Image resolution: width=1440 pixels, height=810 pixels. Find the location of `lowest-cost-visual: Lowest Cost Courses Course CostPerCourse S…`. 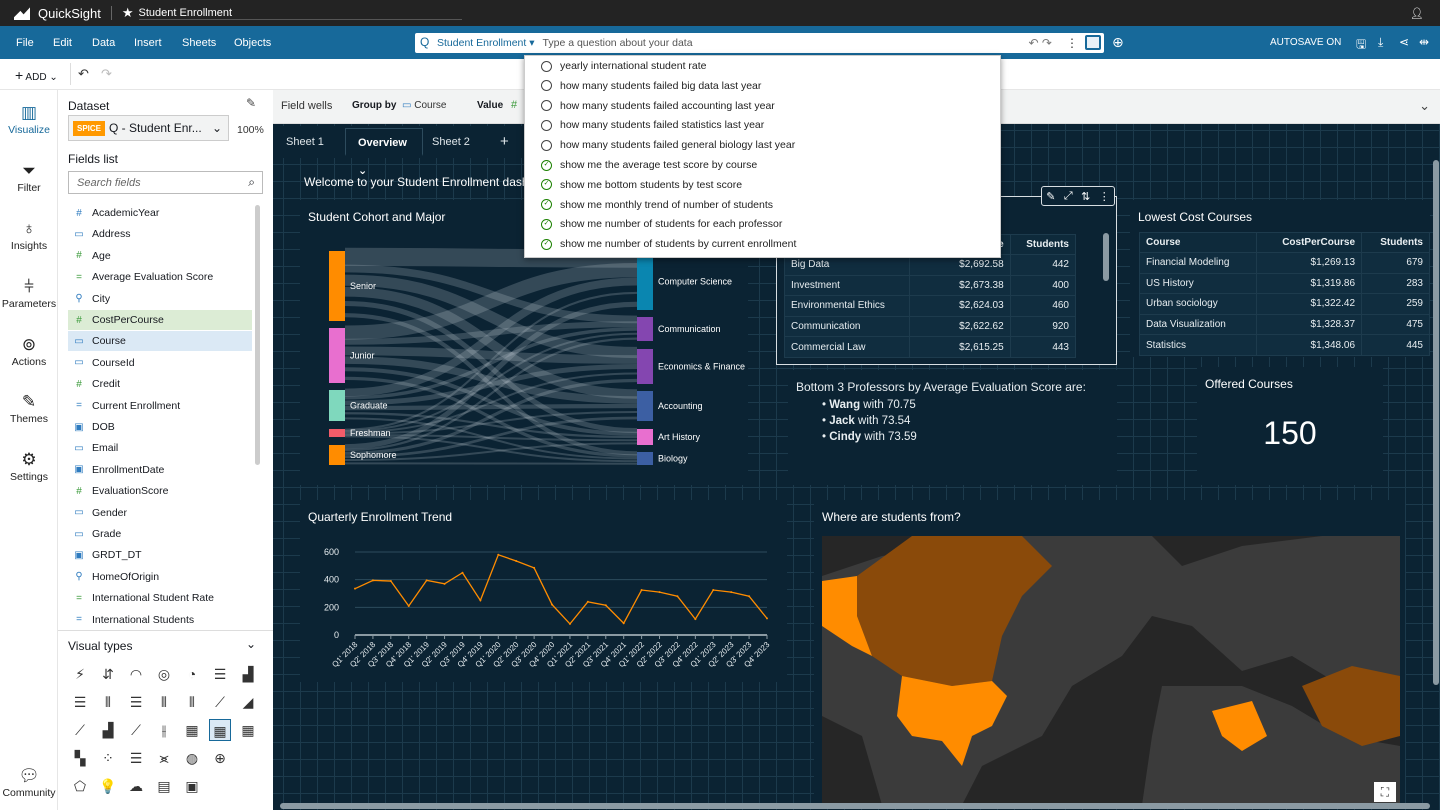

lowest-cost-visual: Lowest Cost Courses Course CostPerCourse S… is located at coordinates (1280, 278).